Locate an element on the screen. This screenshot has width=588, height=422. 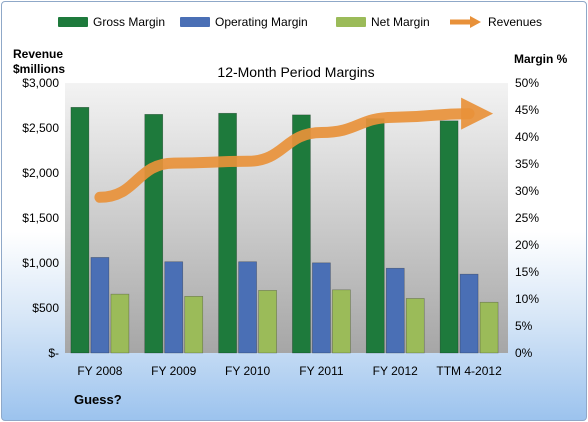
y-left-axis-title: Revenue $millions is located at coordinates (39, 62).